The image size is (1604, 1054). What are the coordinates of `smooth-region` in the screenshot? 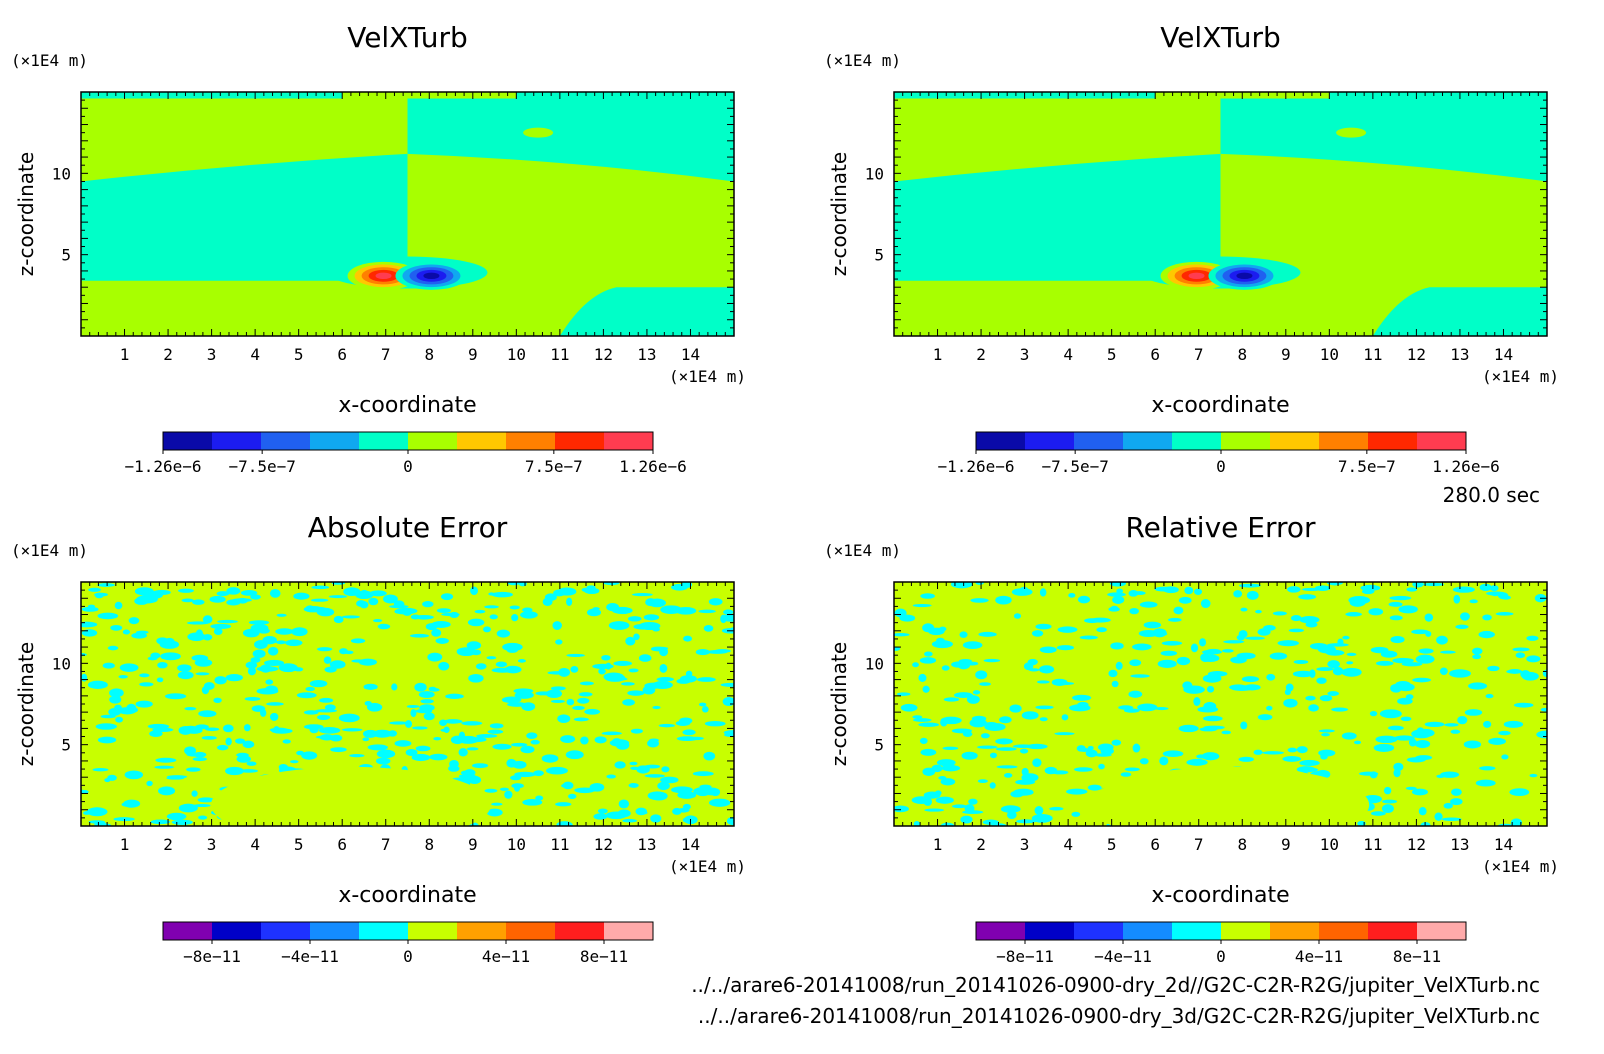 It's located at (350, 796).